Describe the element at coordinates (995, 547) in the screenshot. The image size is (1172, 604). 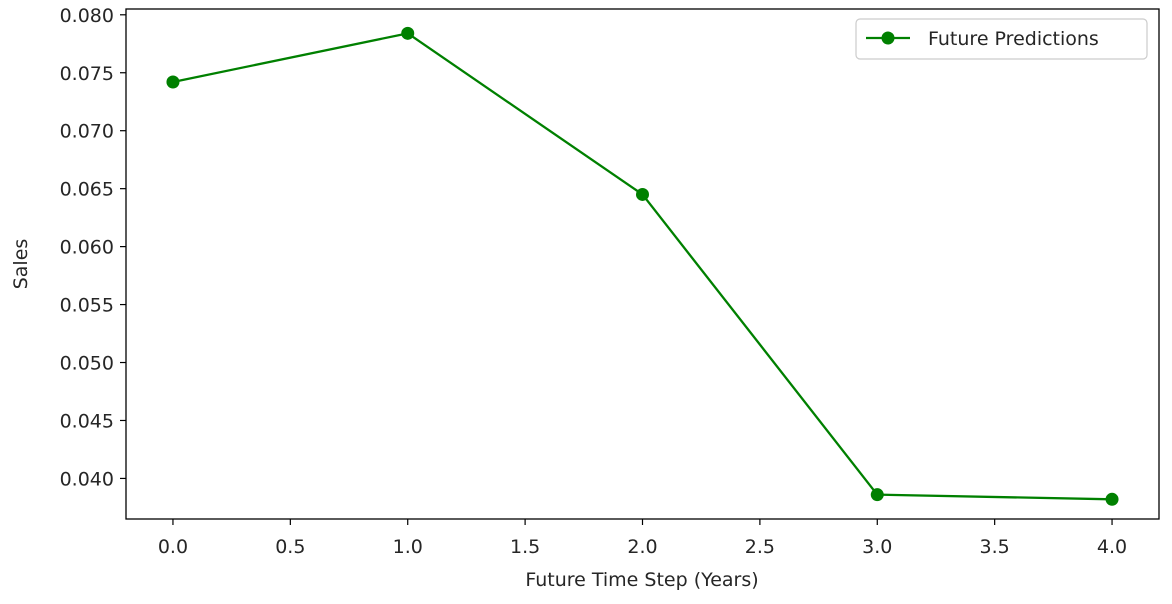
I see `x-tick-label: 3.5` at that location.